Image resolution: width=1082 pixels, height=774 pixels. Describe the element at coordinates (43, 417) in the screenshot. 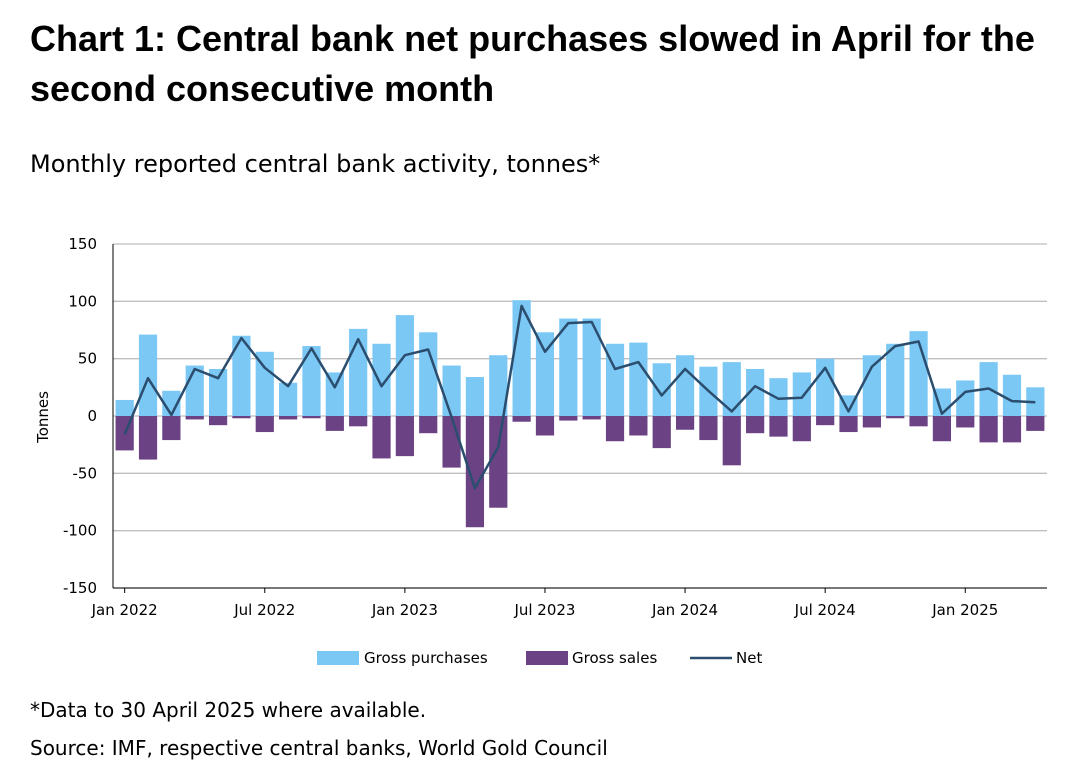

I see `y-axis-label: Tonnes` at that location.